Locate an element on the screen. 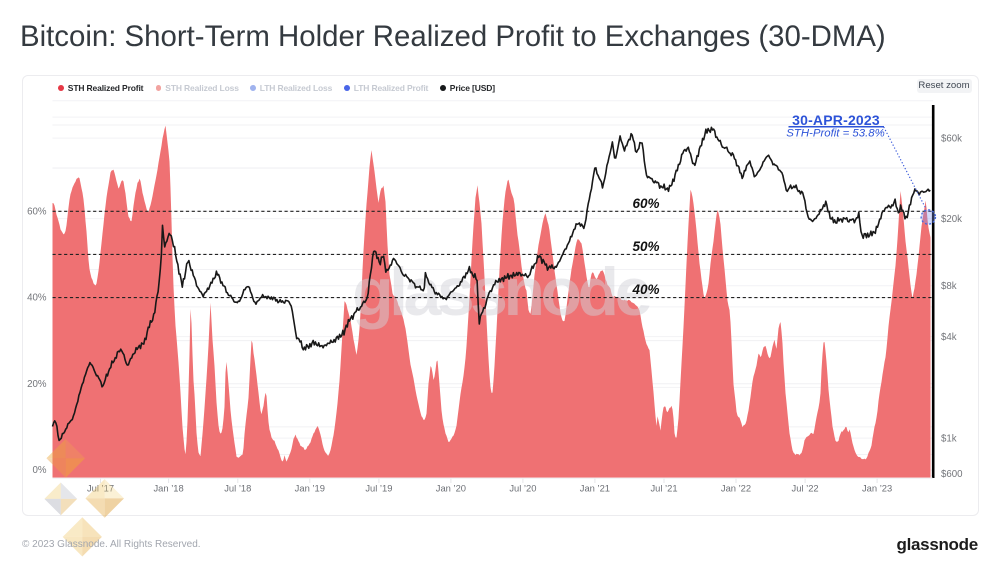 This screenshot has height=576, width=1000. svg-text: $1k is located at coordinates (949, 438).